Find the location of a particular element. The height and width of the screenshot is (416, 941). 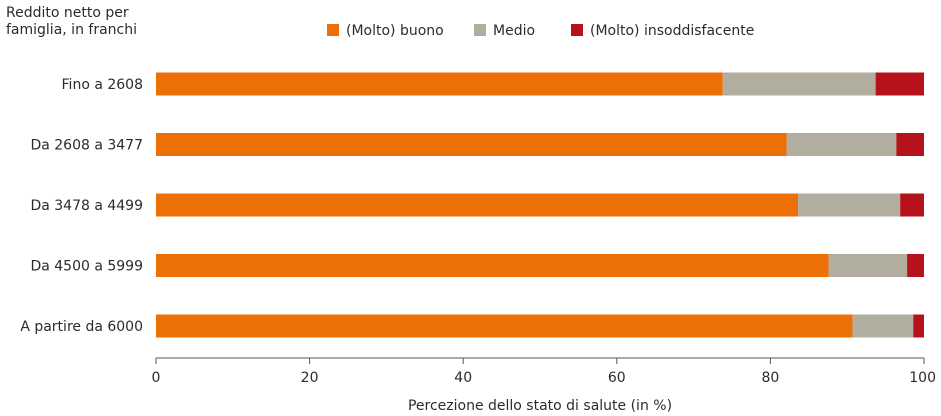

legend-item: (Molto) insoddisfacente is located at coordinates (662, 31).